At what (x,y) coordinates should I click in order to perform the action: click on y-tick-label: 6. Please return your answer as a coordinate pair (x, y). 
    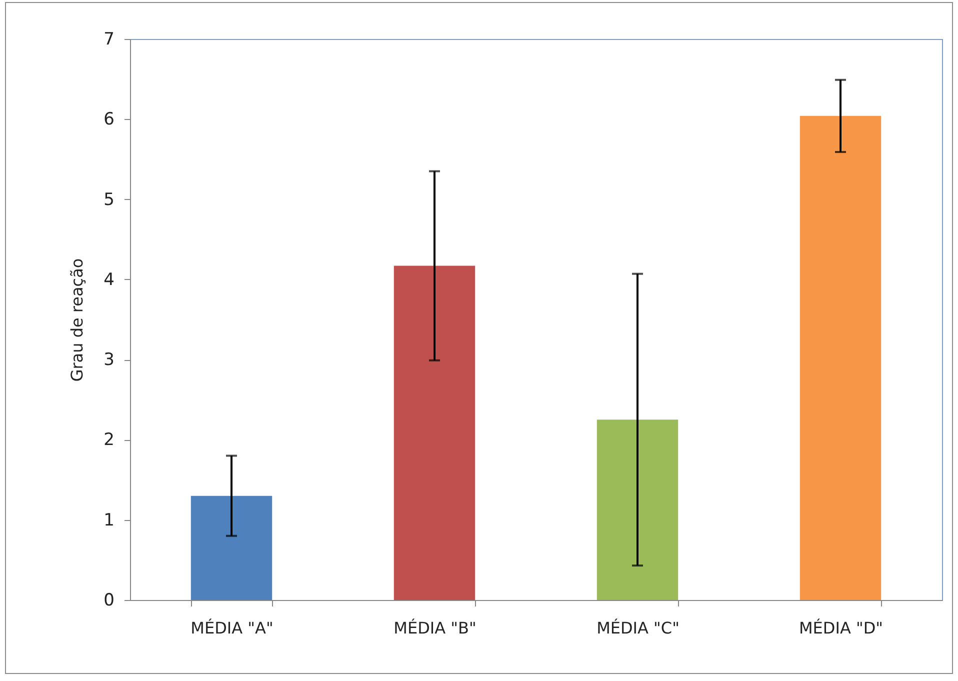
    Looking at the image, I should click on (109, 120).